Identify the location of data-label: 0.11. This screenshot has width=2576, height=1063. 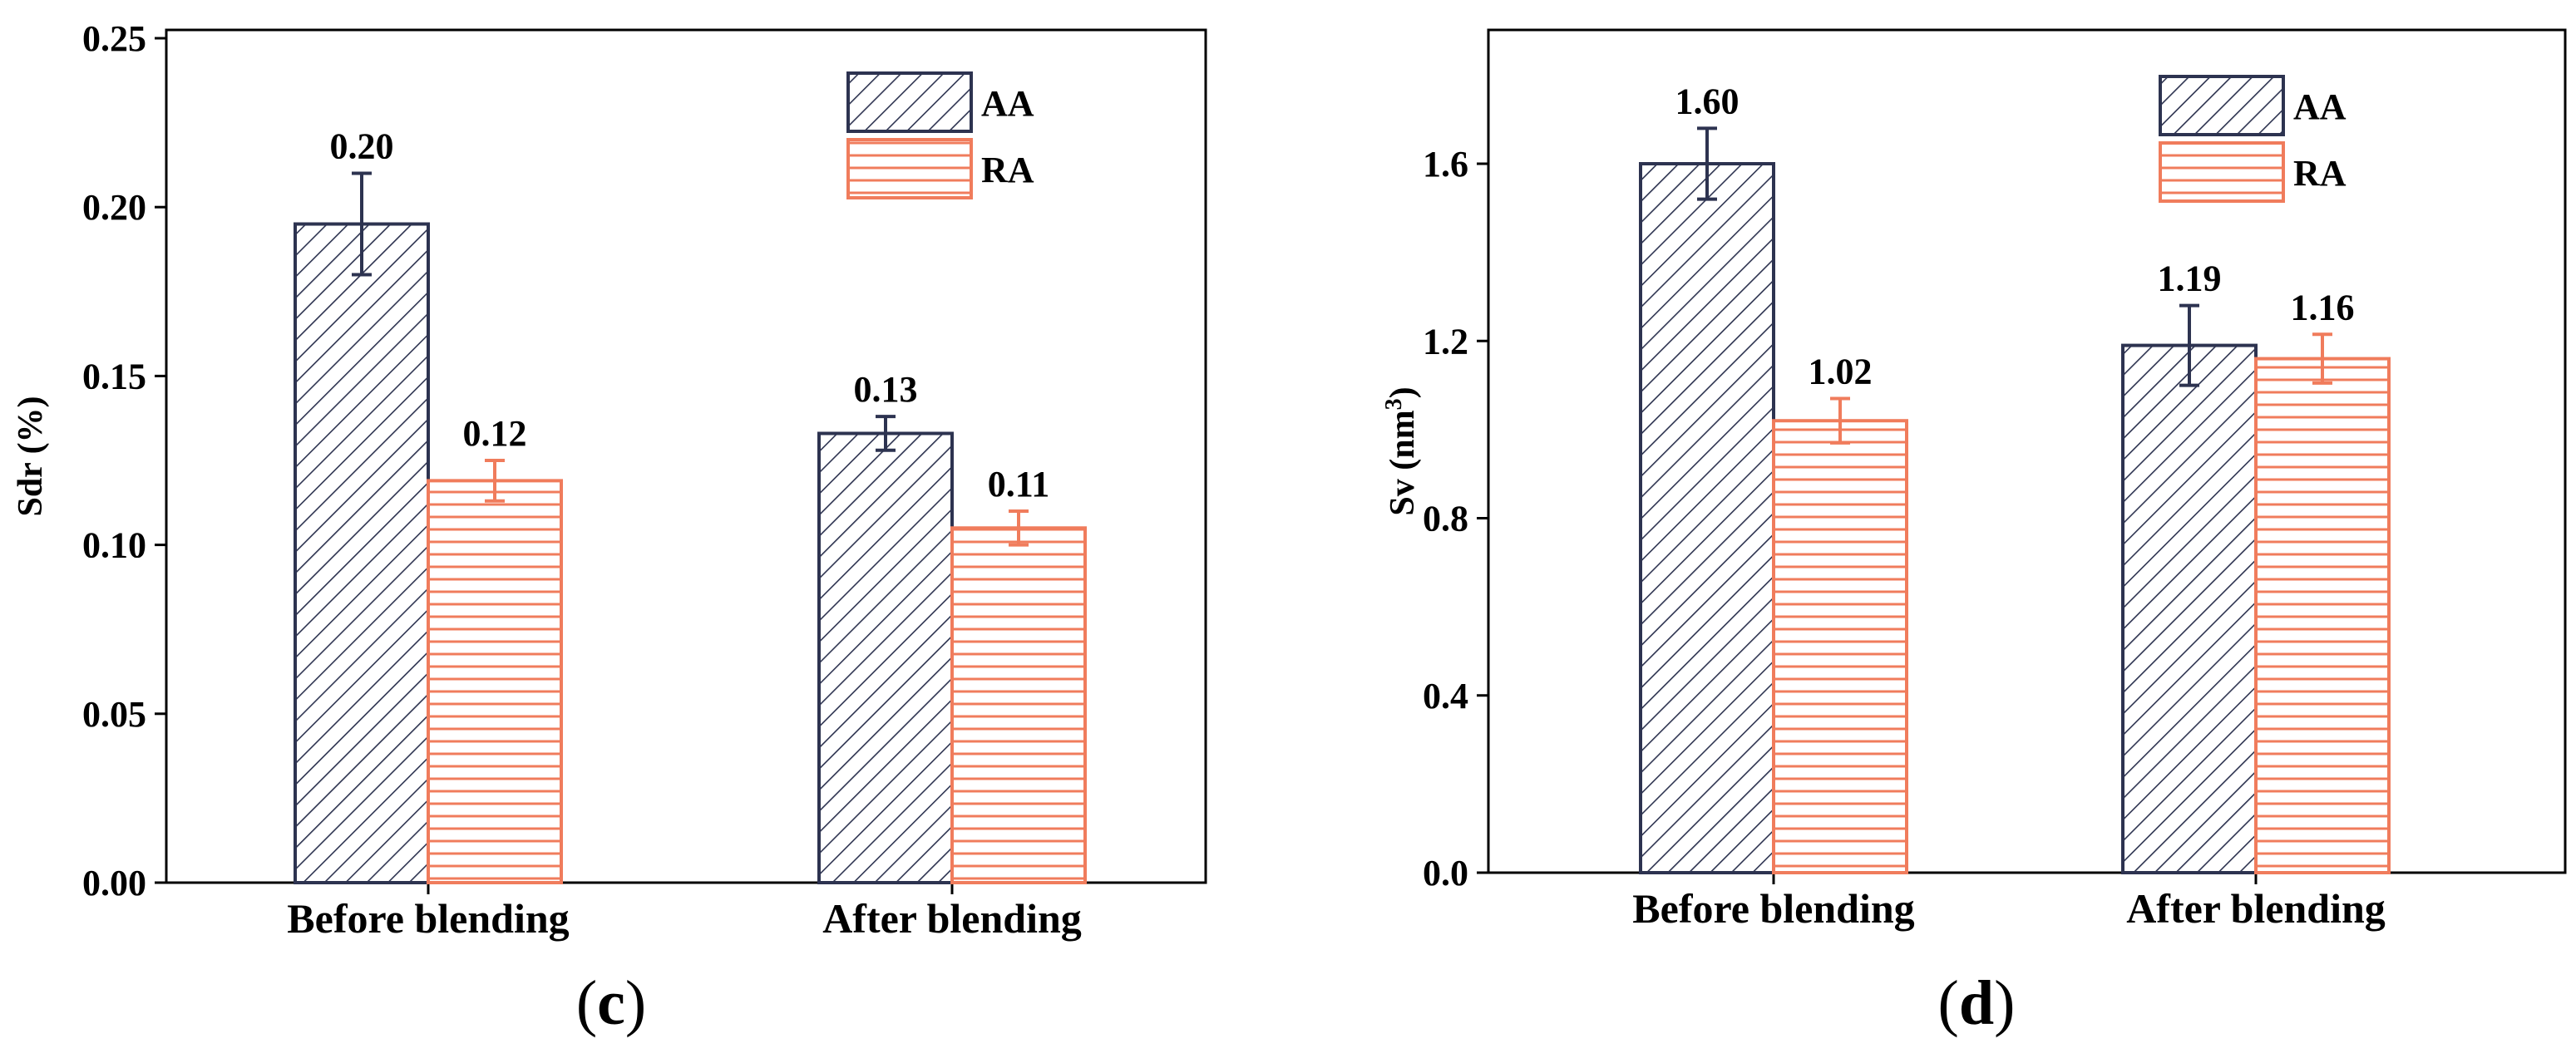
(1019, 484).